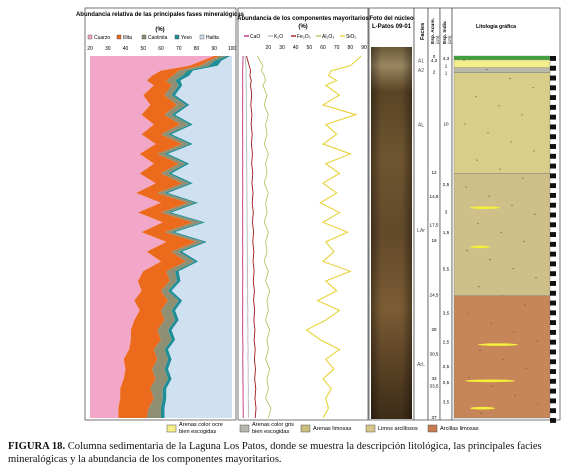 The height and width of the screenshot is (471, 570). I want to click on depth-label: 33,5, so click(434, 386).